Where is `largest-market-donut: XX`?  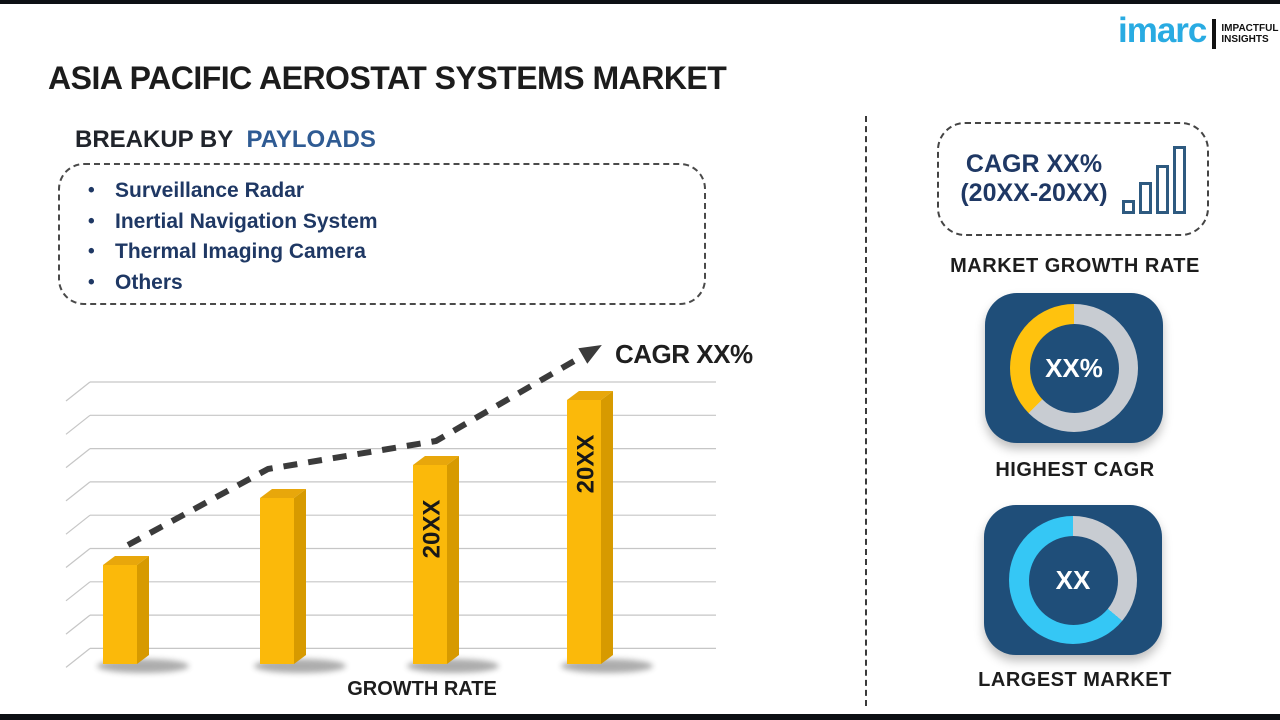 largest-market-donut: XX is located at coordinates (1073, 580).